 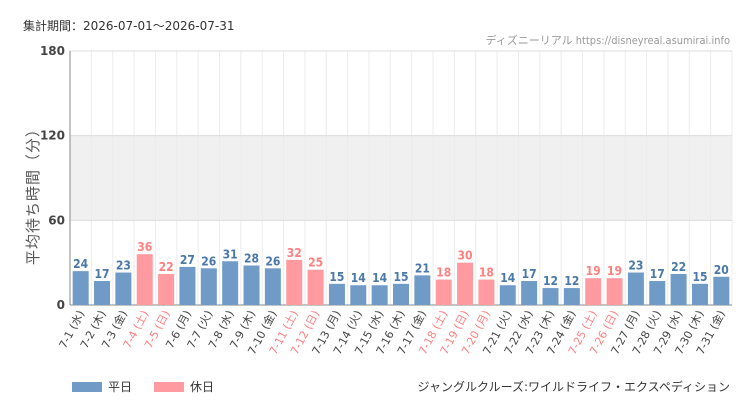 What do you see at coordinates (87, 386) in the screenshot?
I see `legend-swatch-weekday` at bounding box center [87, 386].